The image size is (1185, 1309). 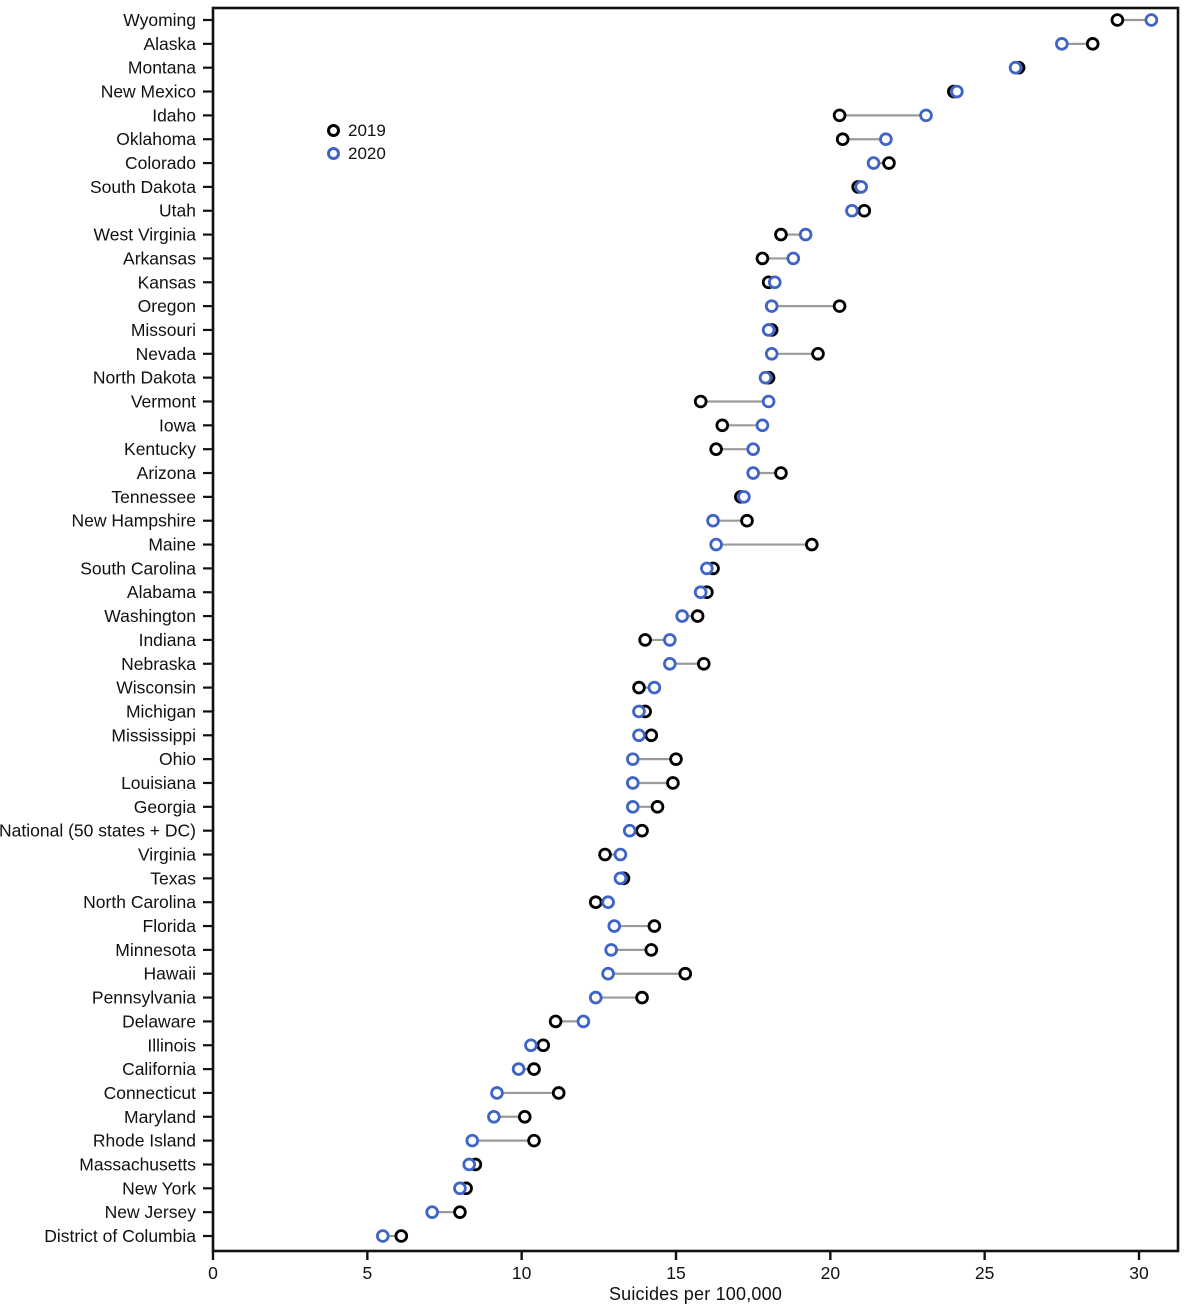 What do you see at coordinates (695, 1294) in the screenshot?
I see `x-axis-title: Suicides per 100,000` at bounding box center [695, 1294].